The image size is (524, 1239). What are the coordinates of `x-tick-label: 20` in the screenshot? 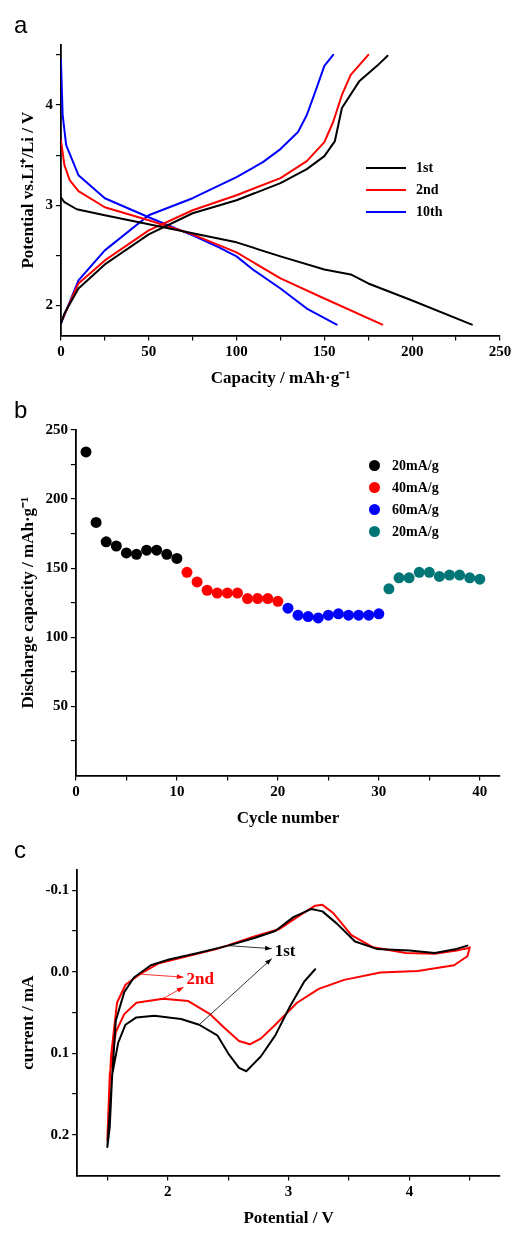 It's located at (278, 791).